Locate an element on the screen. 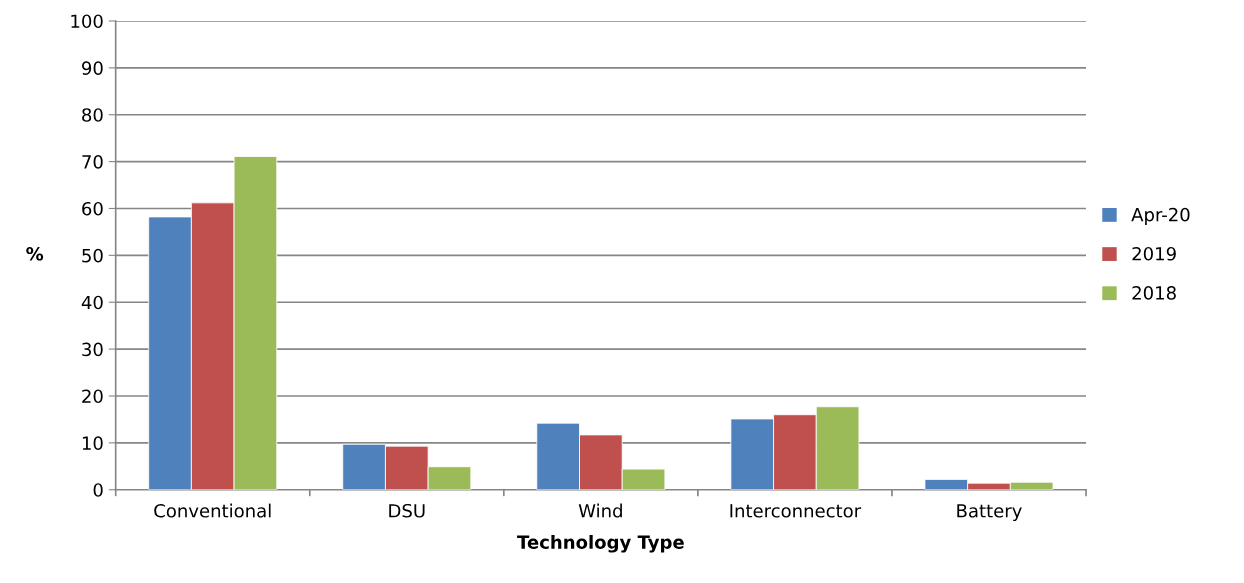 This screenshot has height=583, width=1244. y-tick-label: 50 is located at coordinates (92, 255).